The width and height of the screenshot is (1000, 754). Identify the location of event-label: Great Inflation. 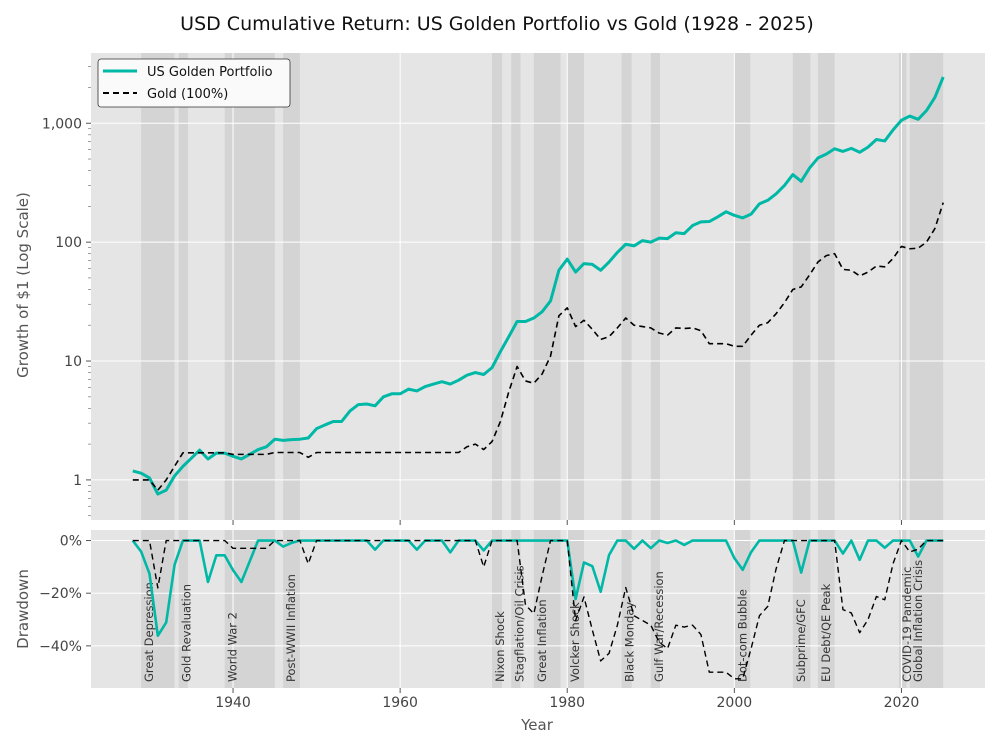
(542, 640).